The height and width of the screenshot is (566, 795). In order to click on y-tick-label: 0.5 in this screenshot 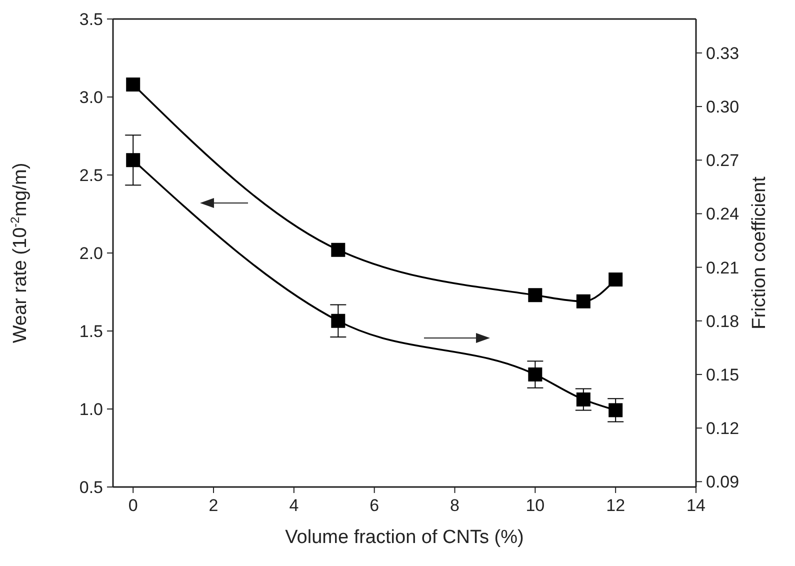, I will do `click(91, 488)`.